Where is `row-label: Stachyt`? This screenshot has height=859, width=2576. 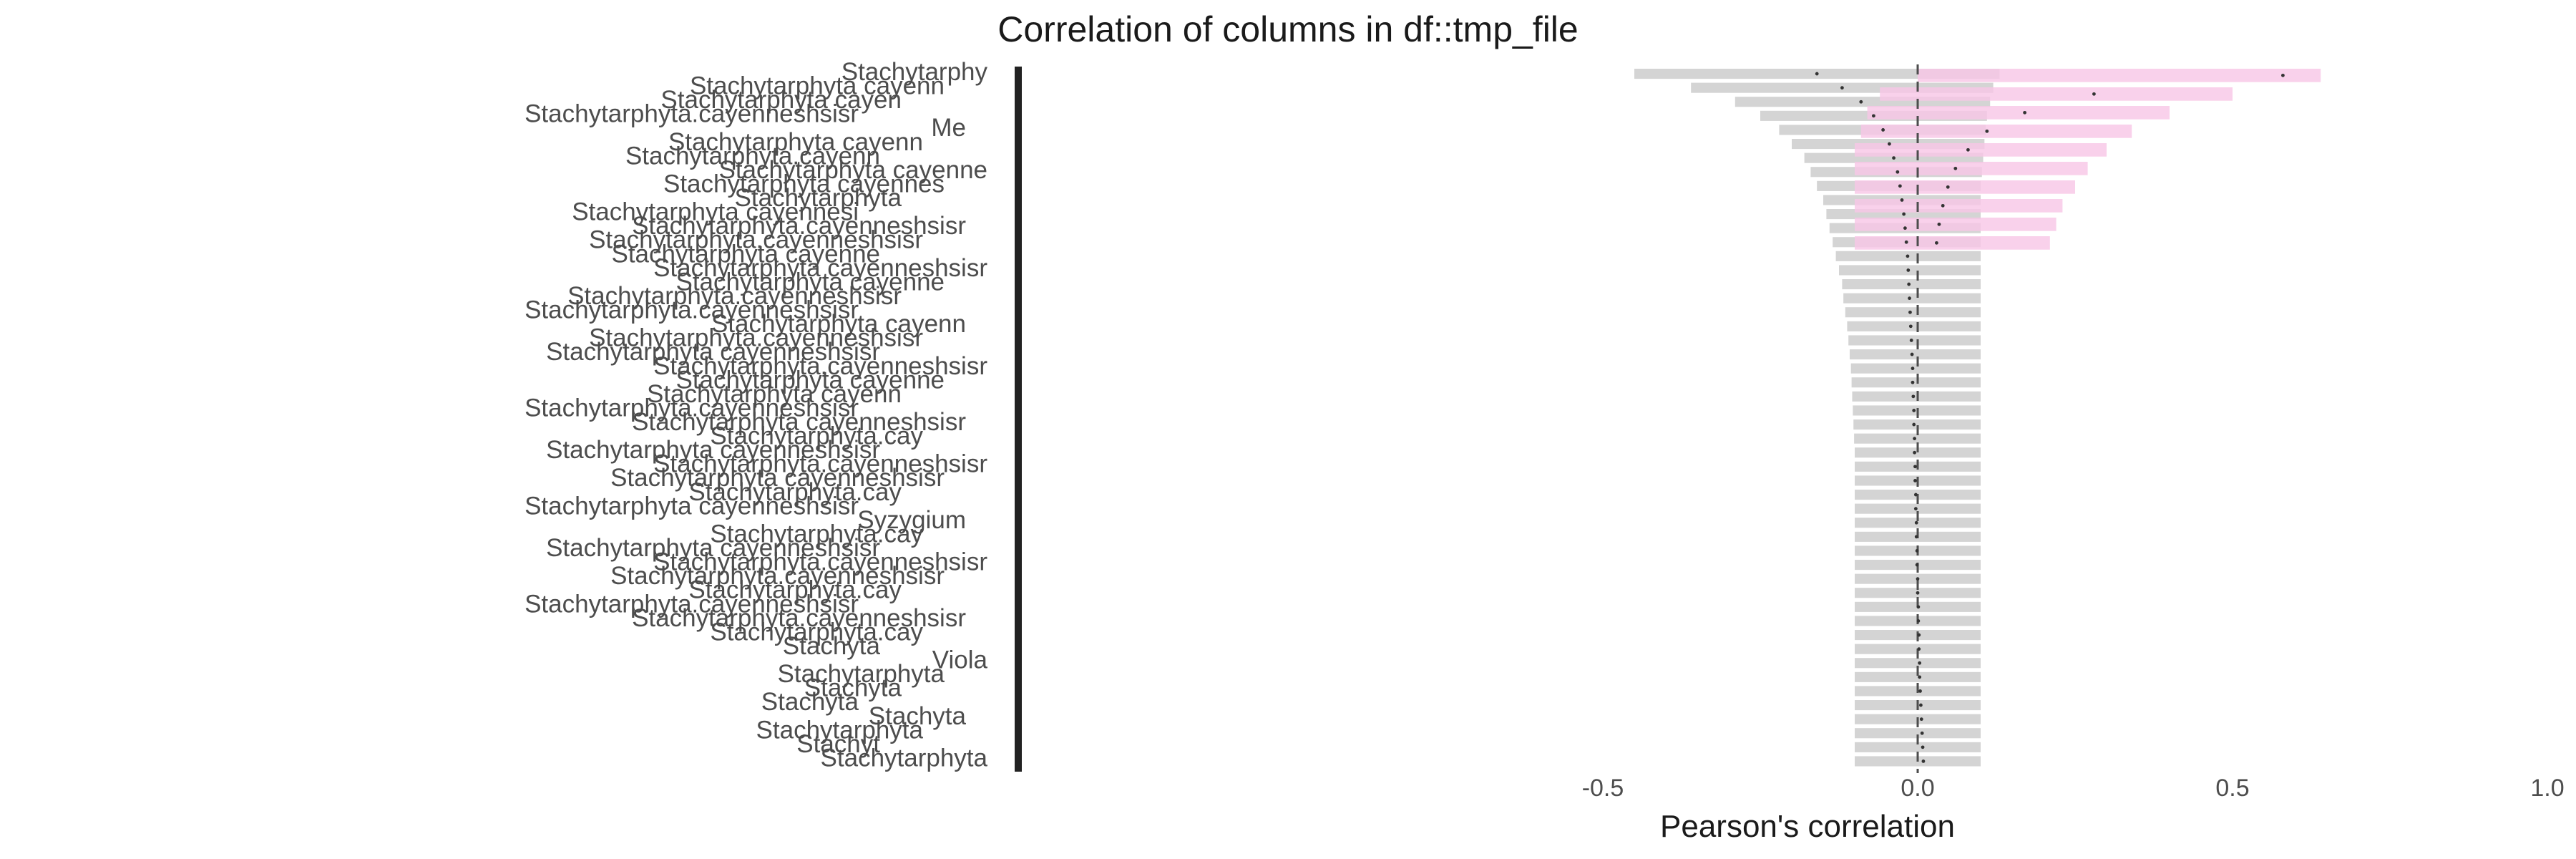
row-label: Stachyt is located at coordinates (838, 744).